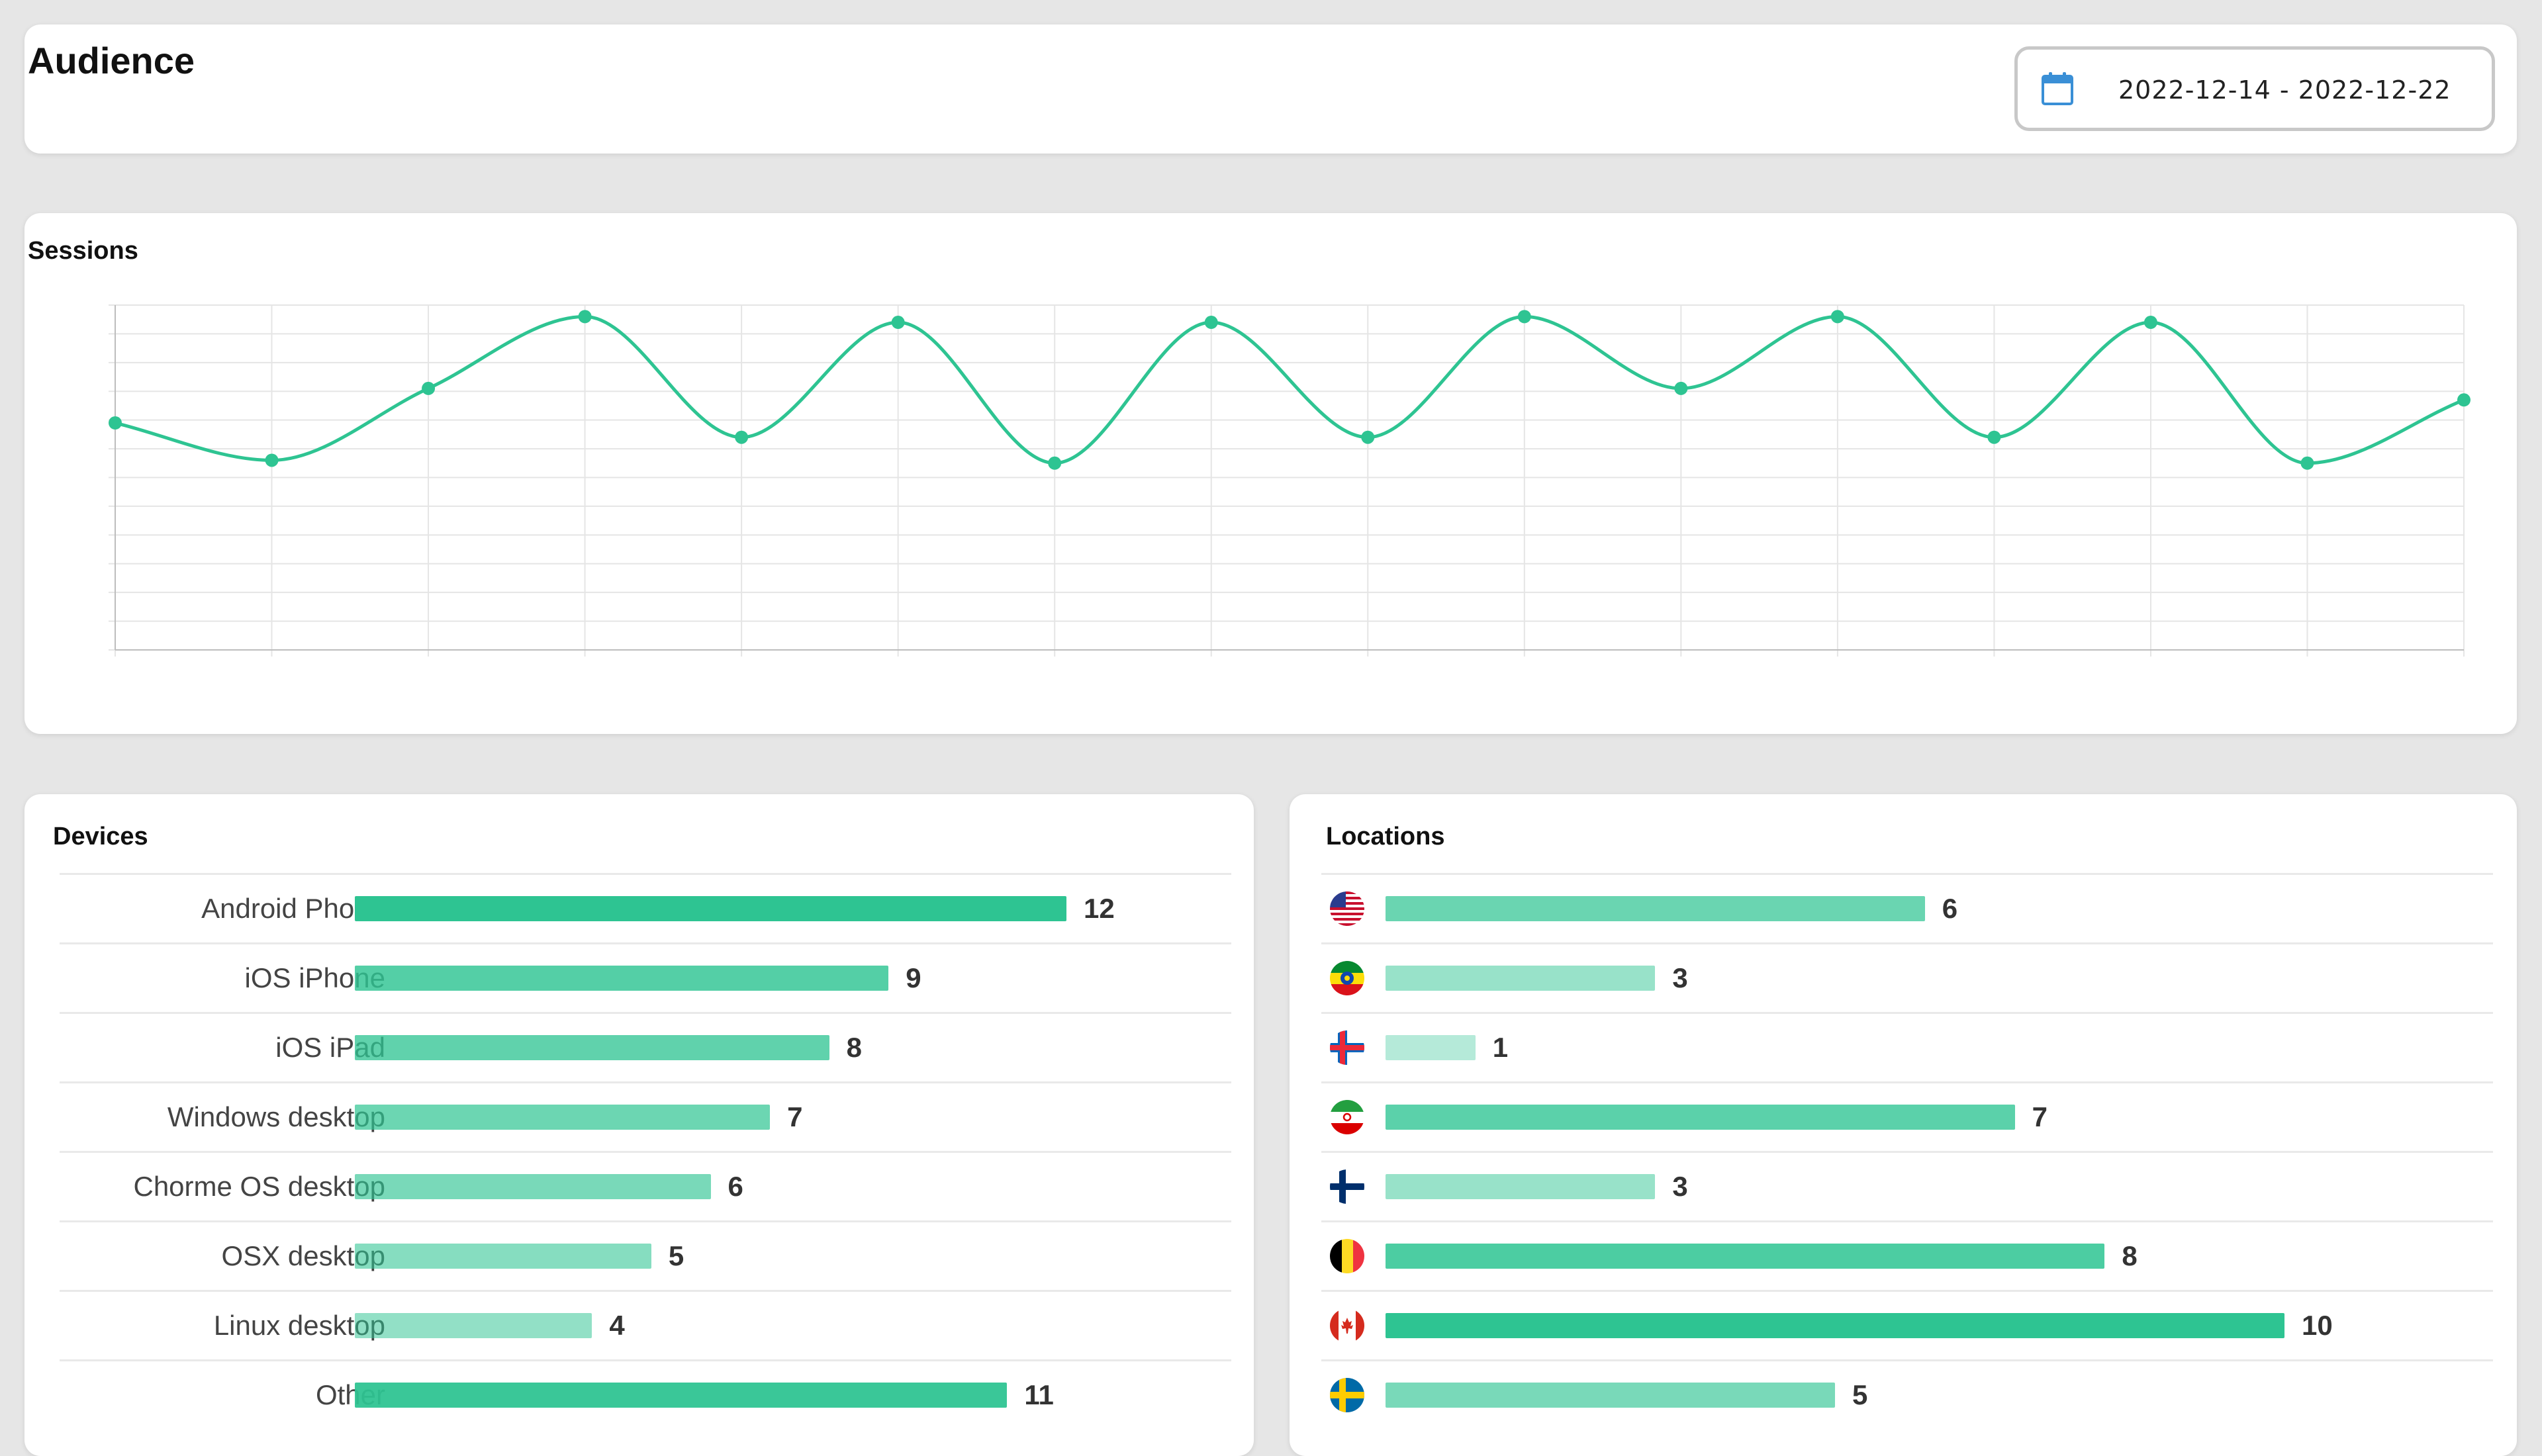  I want to click on device-row: Chorme OS desktop 6, so click(645, 1185).